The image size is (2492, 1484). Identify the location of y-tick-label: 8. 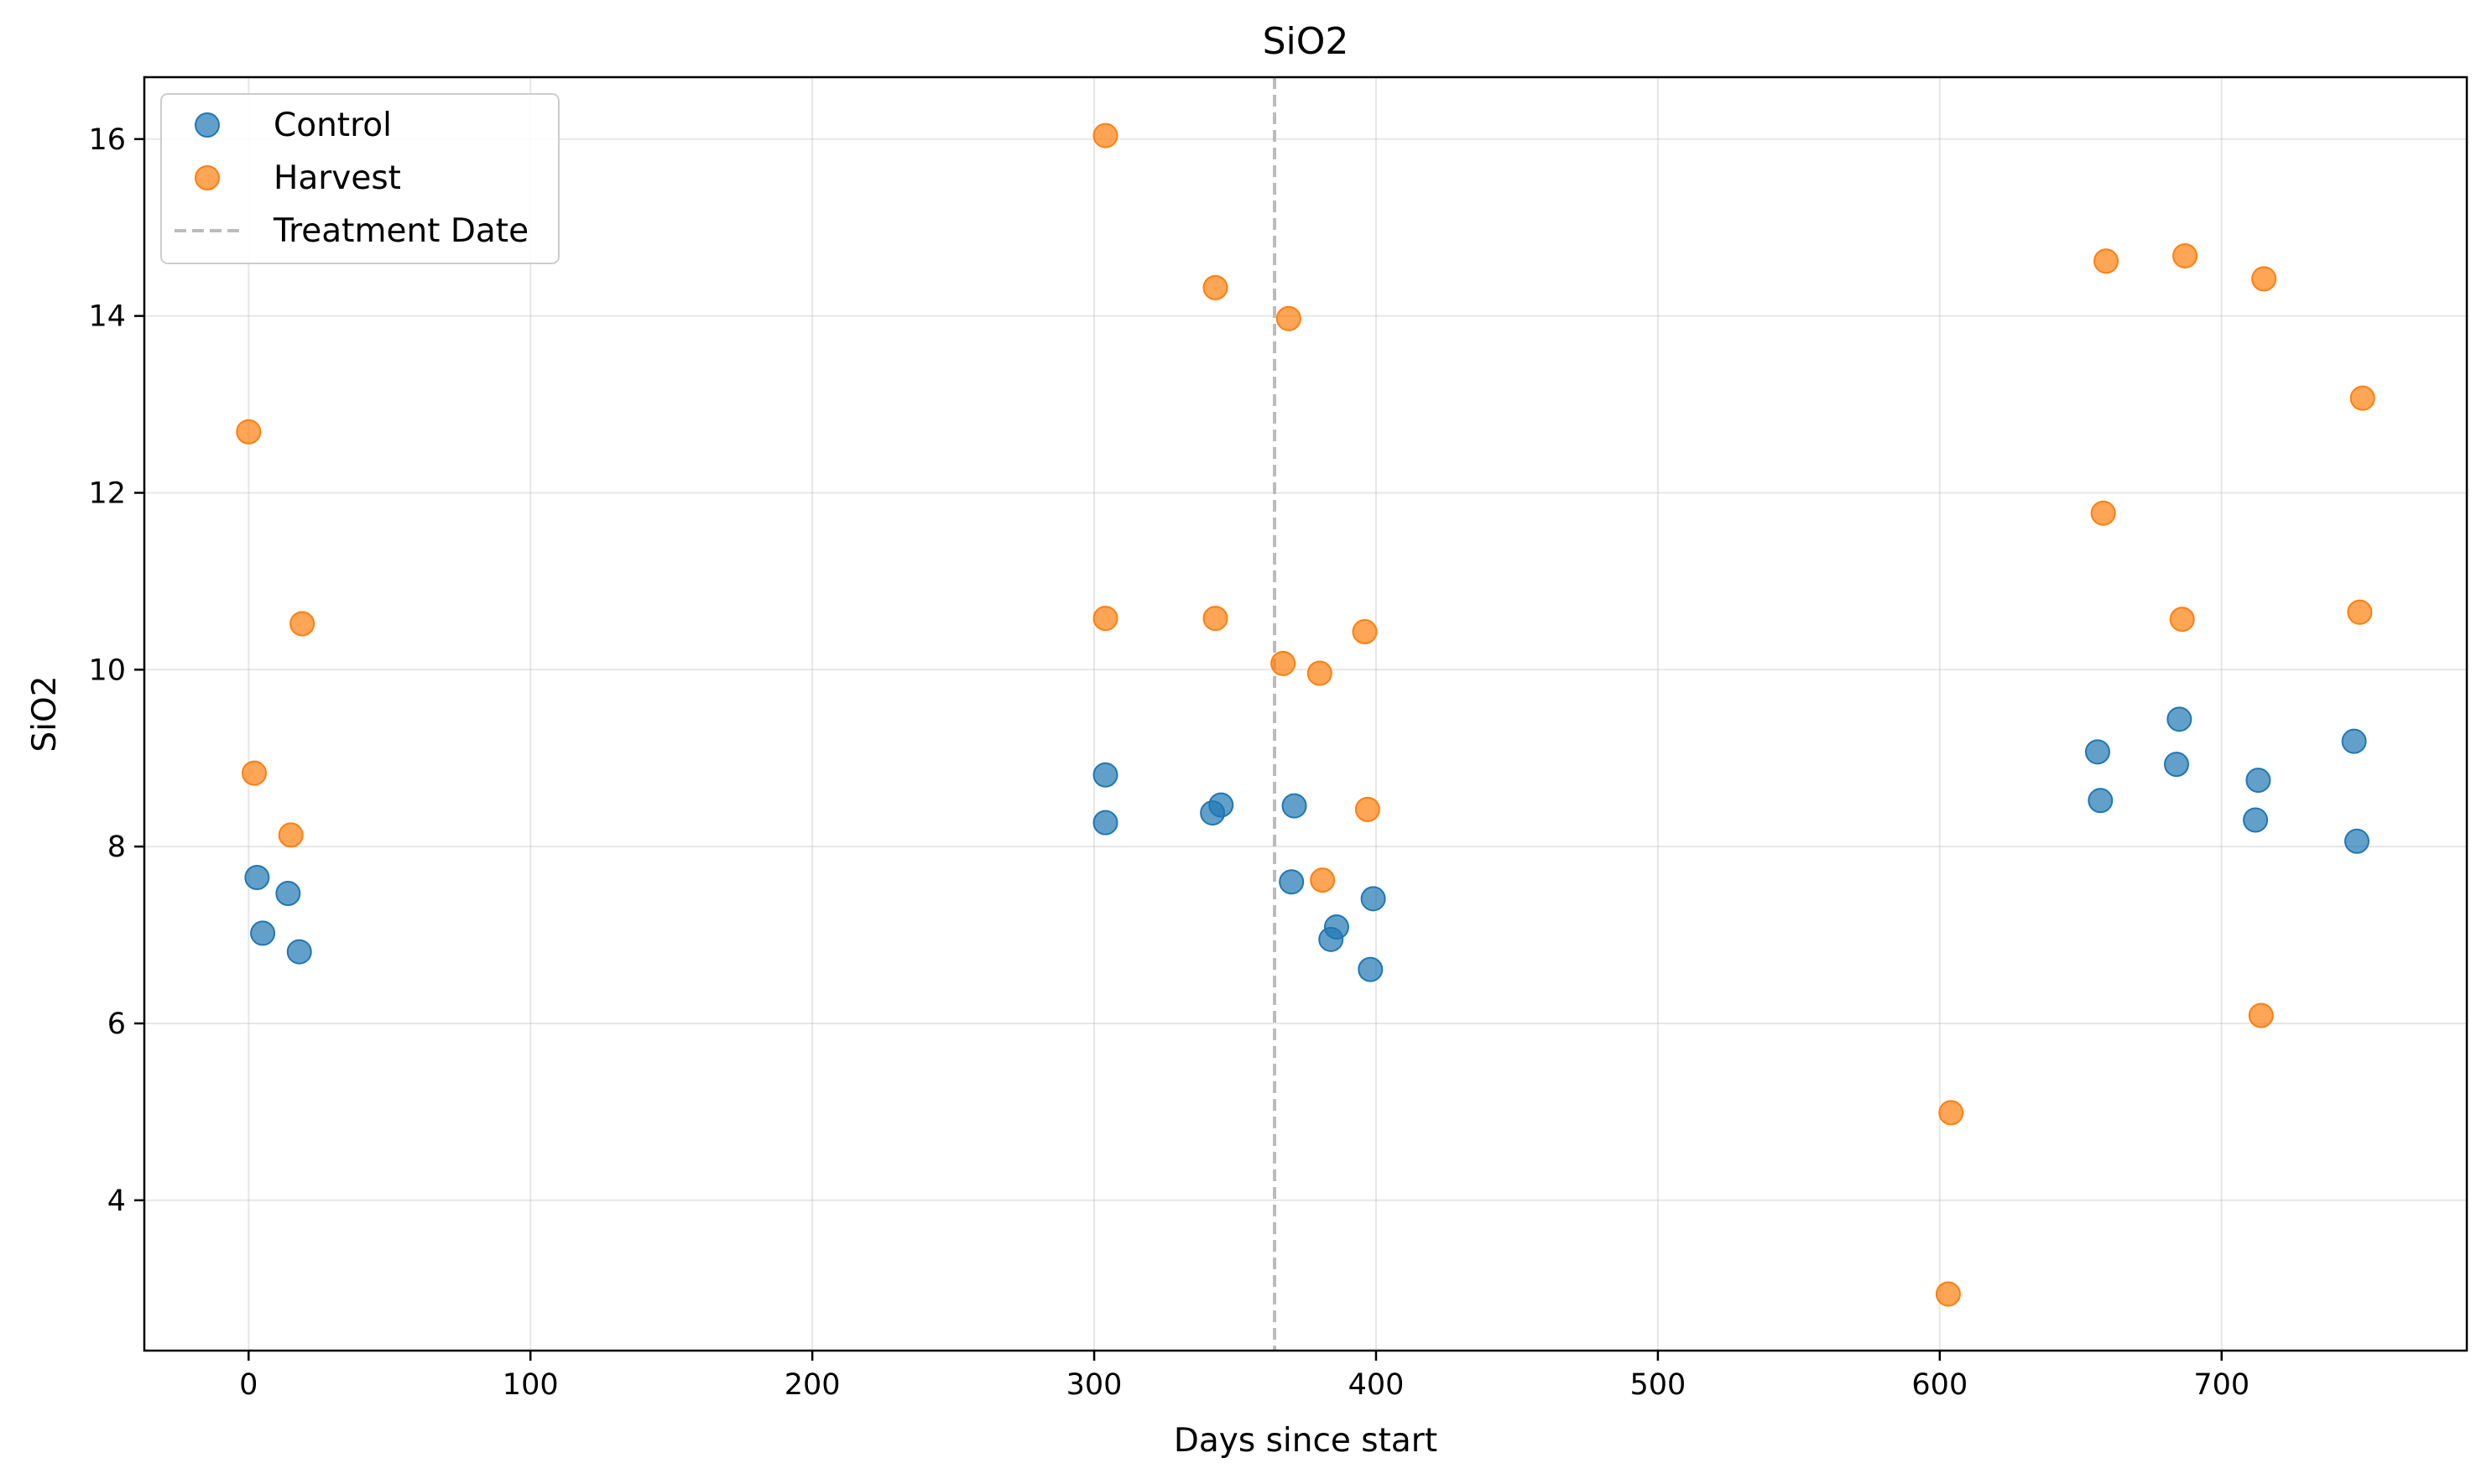
(117, 847).